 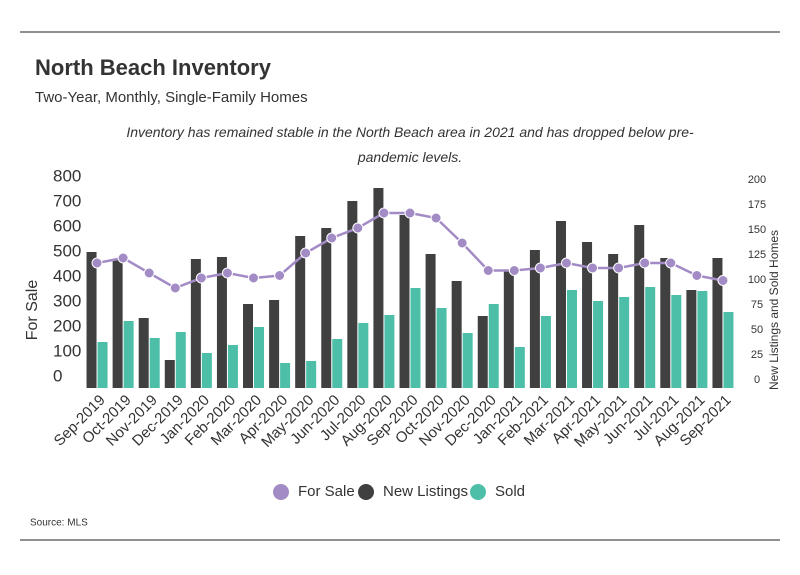 I want to click on y2-tick-label: 100, so click(x=757, y=280).